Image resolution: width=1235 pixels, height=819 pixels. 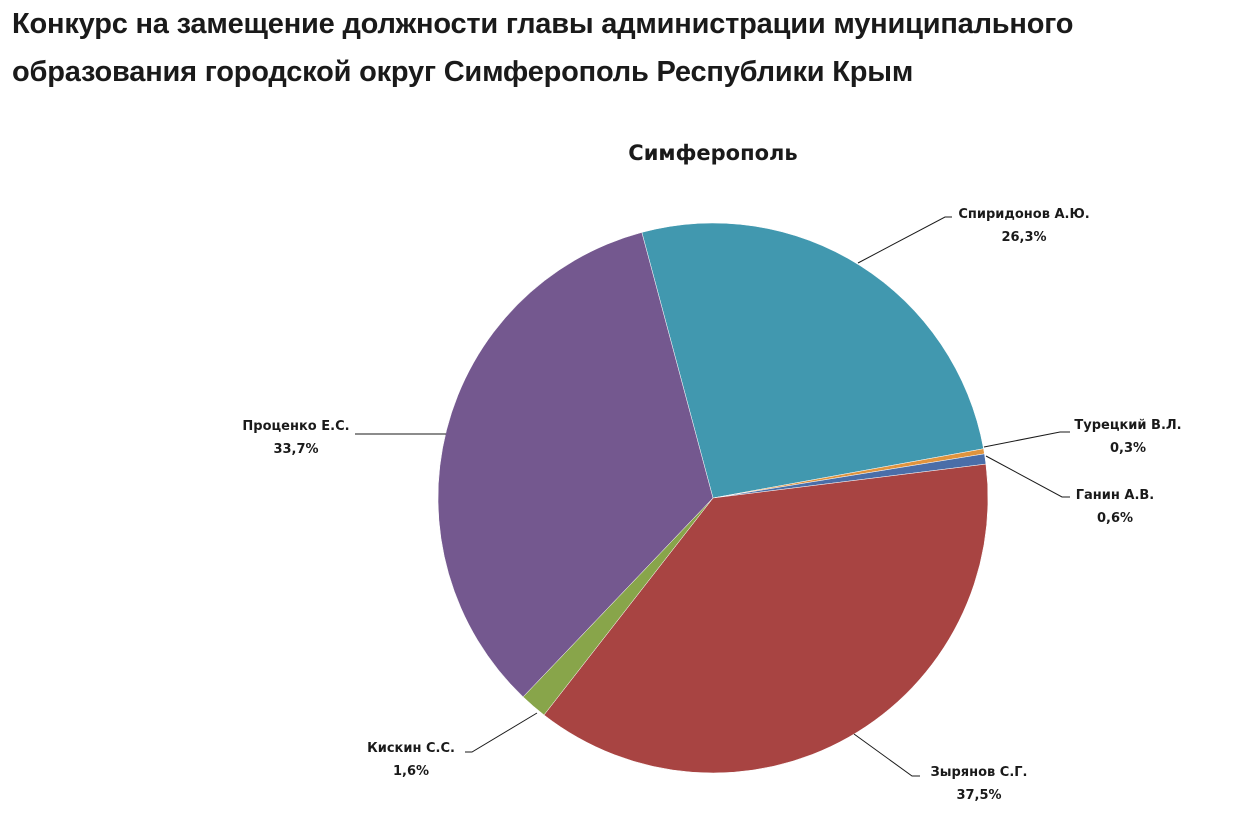 I want to click on slice-value-label: 0,3%, so click(x=1128, y=448).